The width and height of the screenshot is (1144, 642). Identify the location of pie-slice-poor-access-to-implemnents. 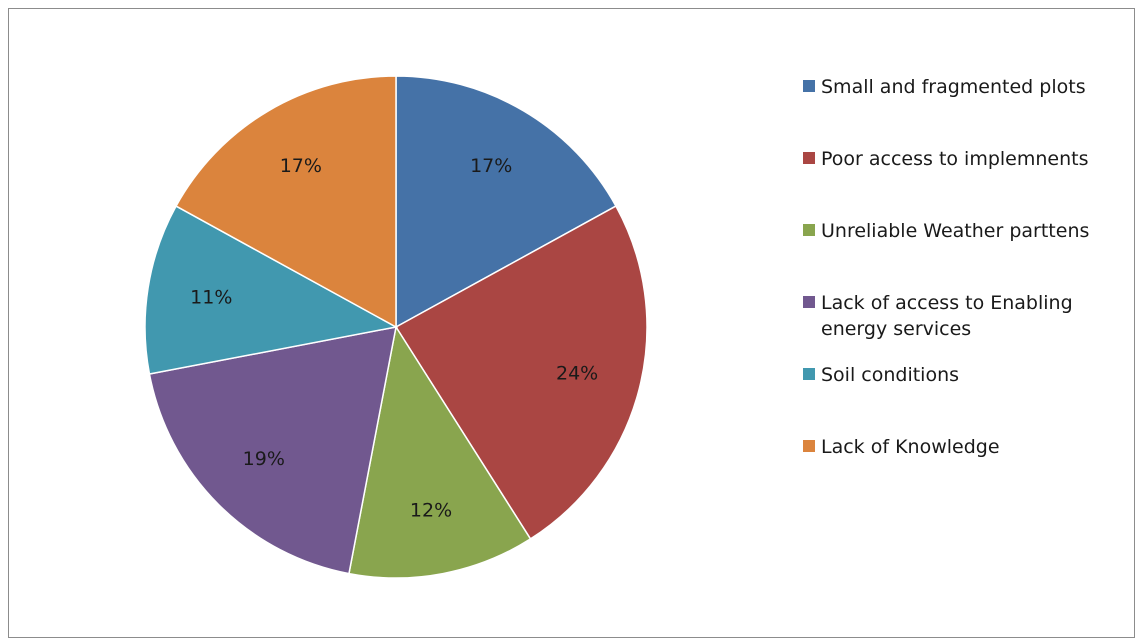
(521, 372).